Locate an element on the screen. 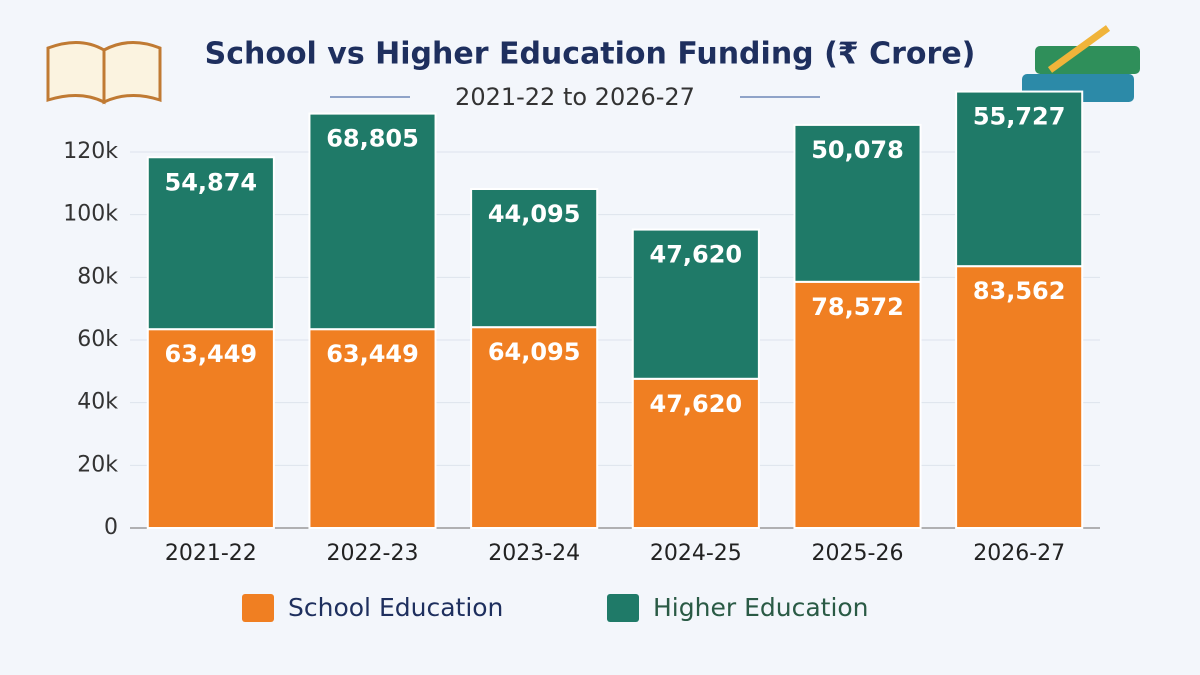 Image resolution: width=1200 pixels, height=675 pixels. value-label: 83,562 is located at coordinates (1019, 291).